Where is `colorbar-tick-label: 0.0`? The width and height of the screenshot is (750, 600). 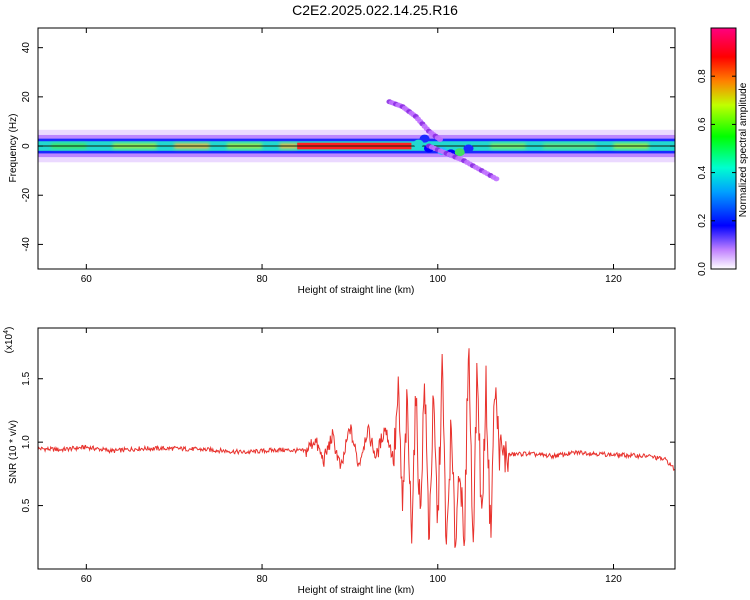 colorbar-tick-label: 0.0 is located at coordinates (702, 269).